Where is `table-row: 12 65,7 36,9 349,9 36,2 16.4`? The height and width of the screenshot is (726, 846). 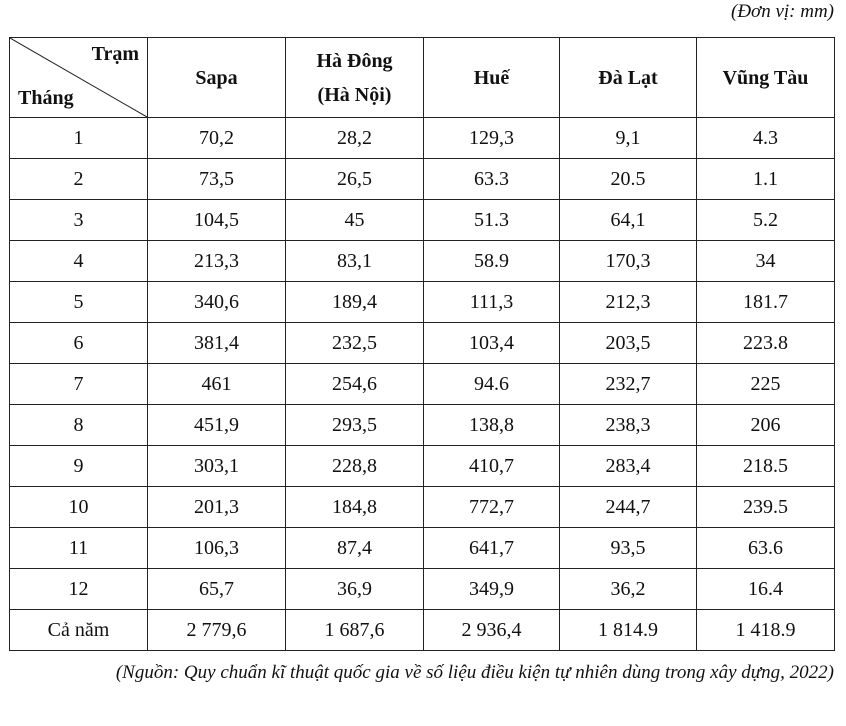
table-row: 12 65,7 36,9 349,9 36,2 16.4 is located at coordinates (422, 589).